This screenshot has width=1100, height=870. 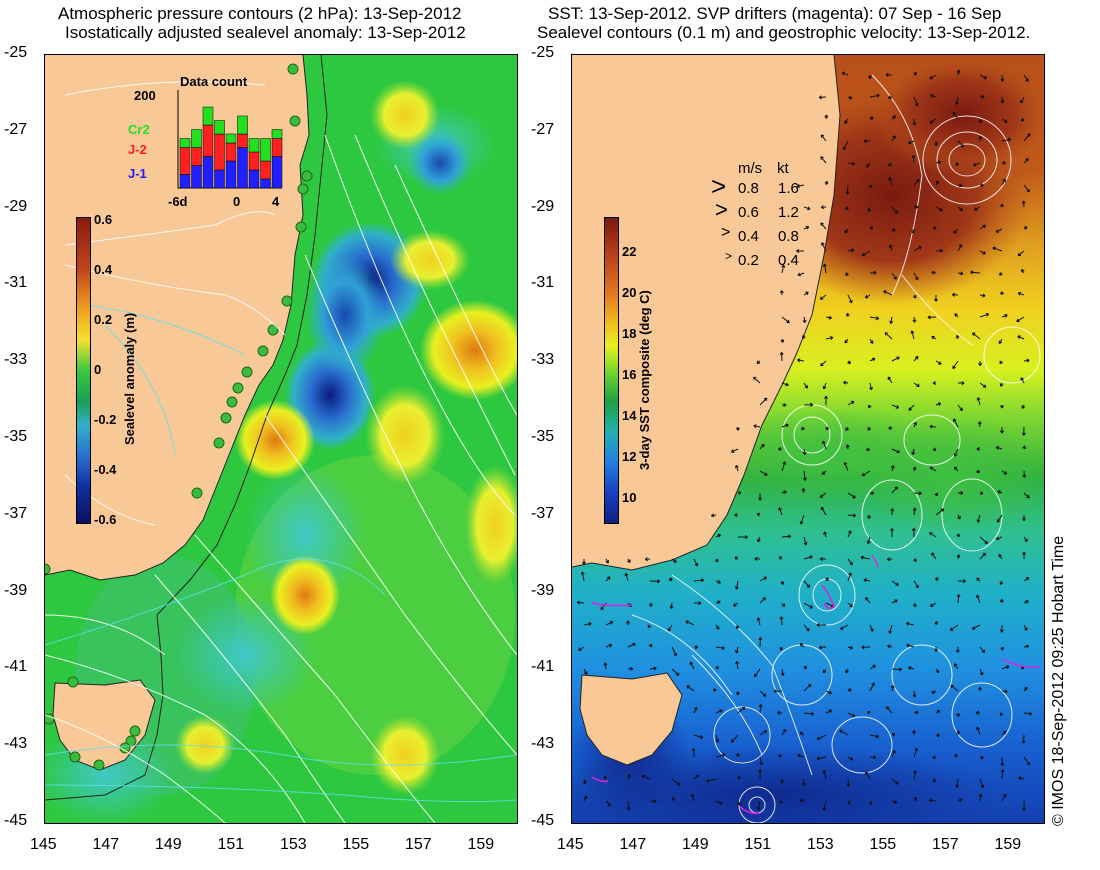 What do you see at coordinates (629, 292) in the screenshot?
I see `right-colorbar-tick: 20` at bounding box center [629, 292].